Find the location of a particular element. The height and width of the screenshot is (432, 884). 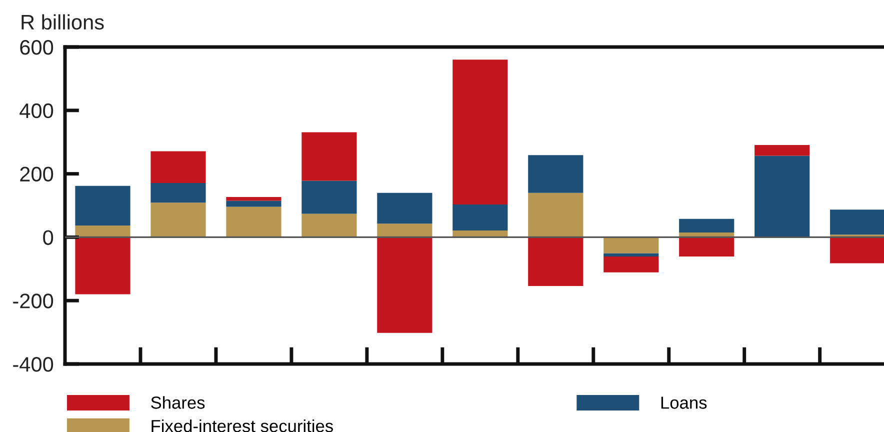

legend-label: Fixed-interest securities is located at coordinates (242, 425).